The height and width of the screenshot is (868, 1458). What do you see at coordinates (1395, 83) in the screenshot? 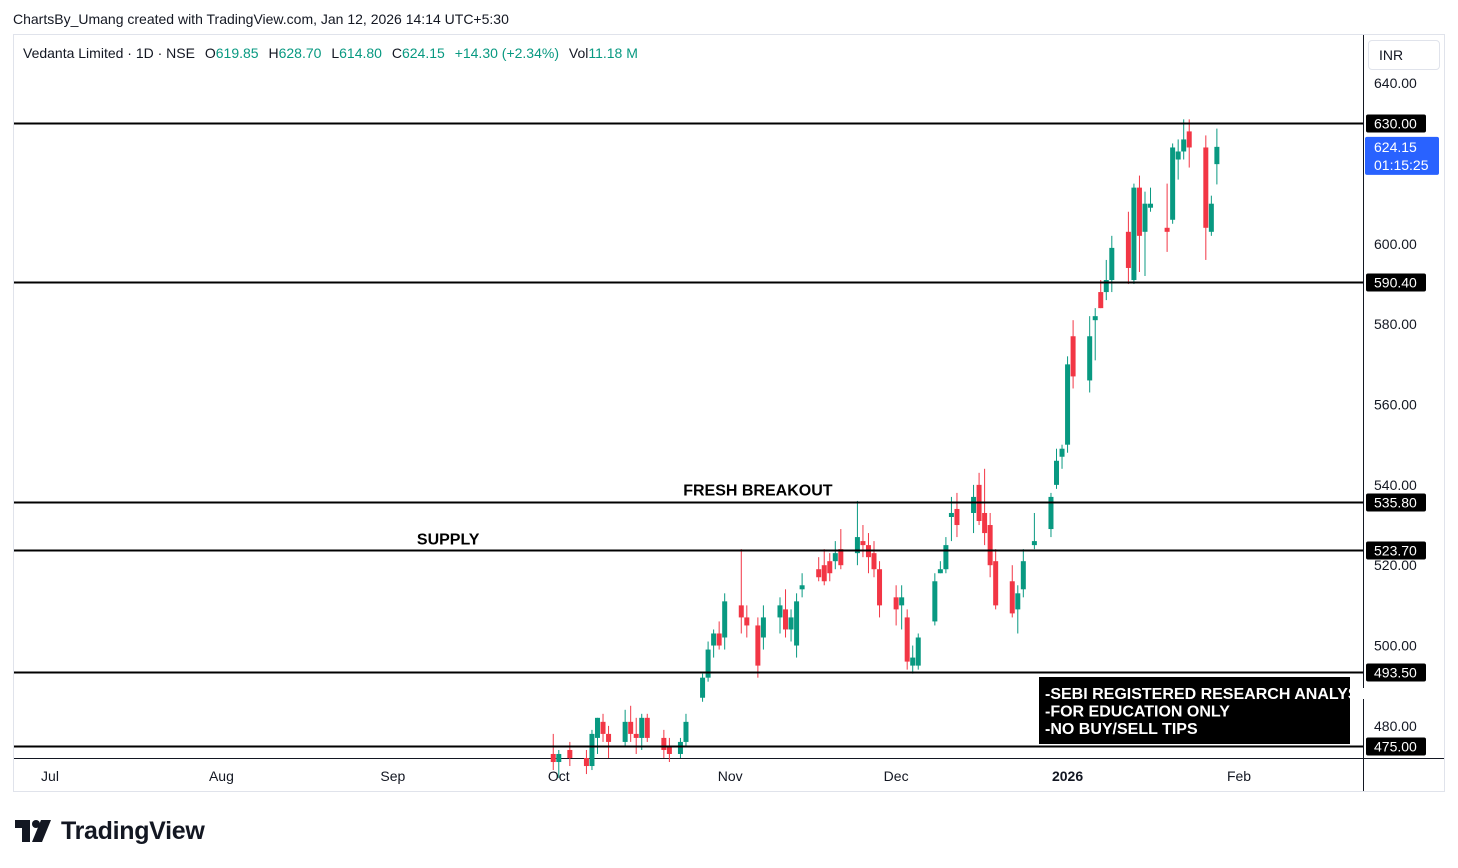
I see `price-tick-label: 640.00` at bounding box center [1395, 83].